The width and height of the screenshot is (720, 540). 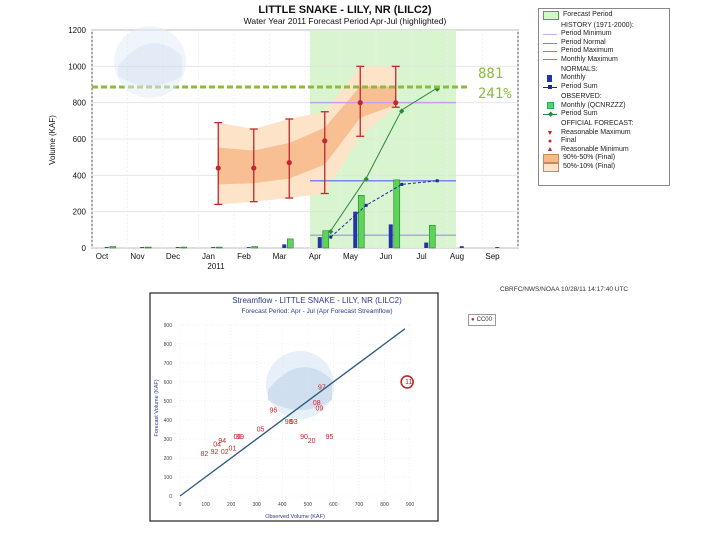 I want to click on top-y-tick-label: 600, so click(x=80, y=139).